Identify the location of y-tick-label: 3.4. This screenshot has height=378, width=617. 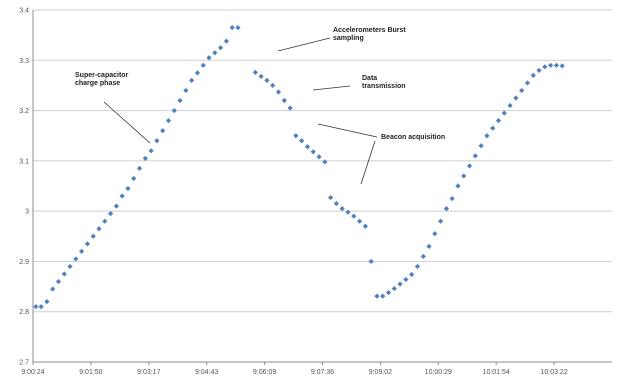
(24, 11).